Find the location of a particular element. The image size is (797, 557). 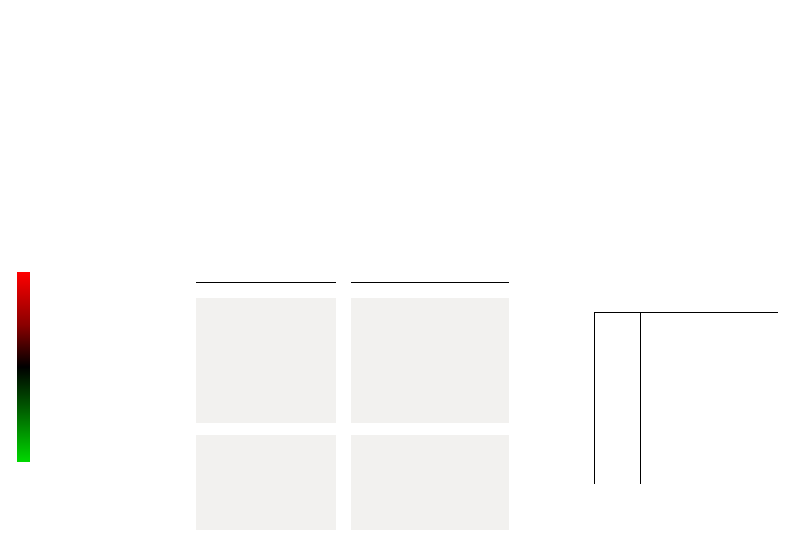

abemaciclib-cyt3-blot is located at coordinates (430, 360).